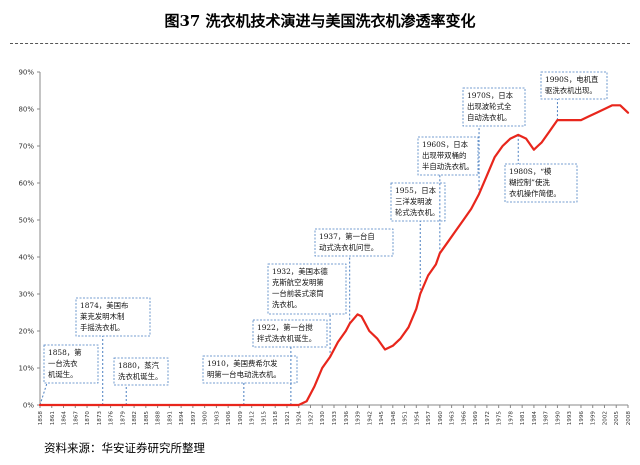 The height and width of the screenshot is (465, 640). Describe the element at coordinates (287, 304) in the screenshot. I see `annotation-text: 洗衣机。` at that location.